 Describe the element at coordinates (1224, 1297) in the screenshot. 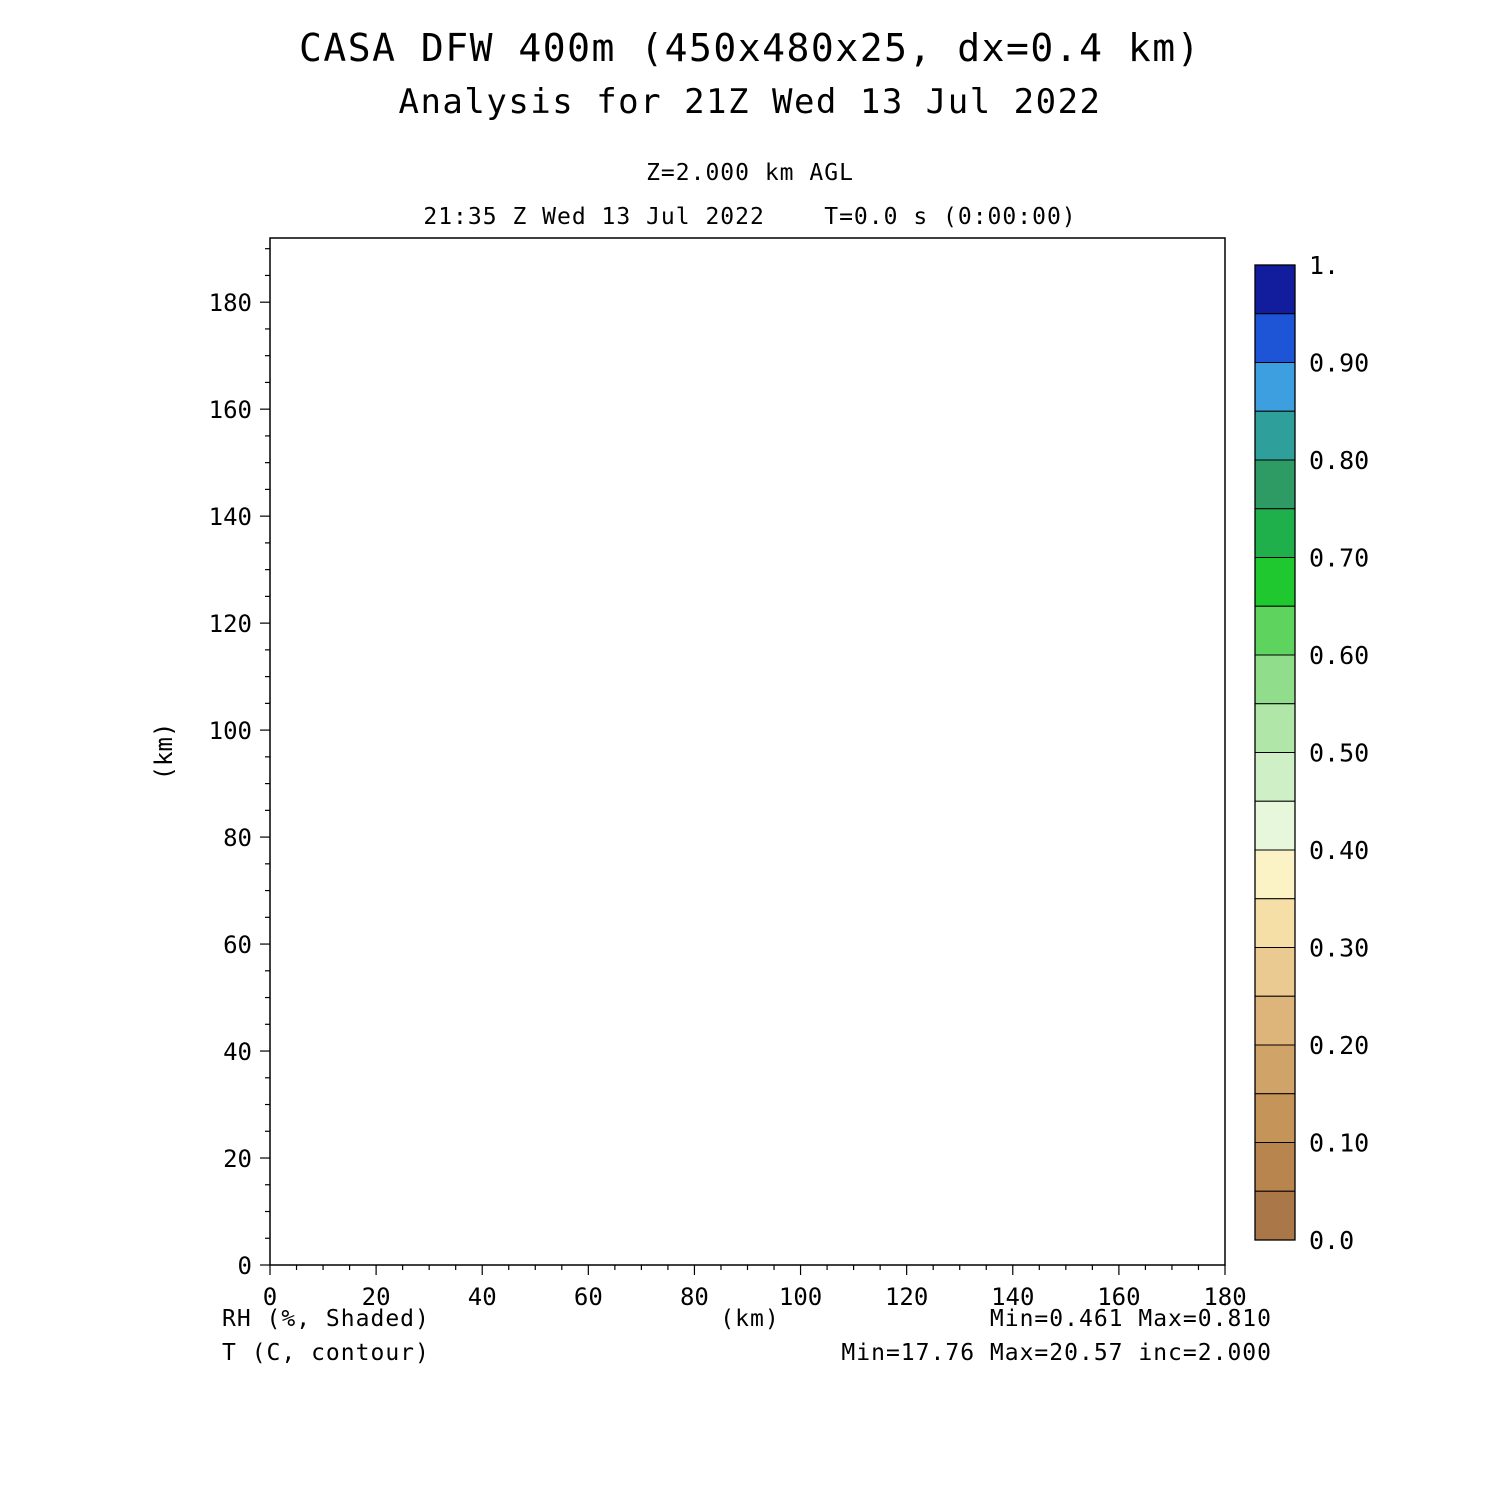

I see `x-tick-label: 180` at that location.